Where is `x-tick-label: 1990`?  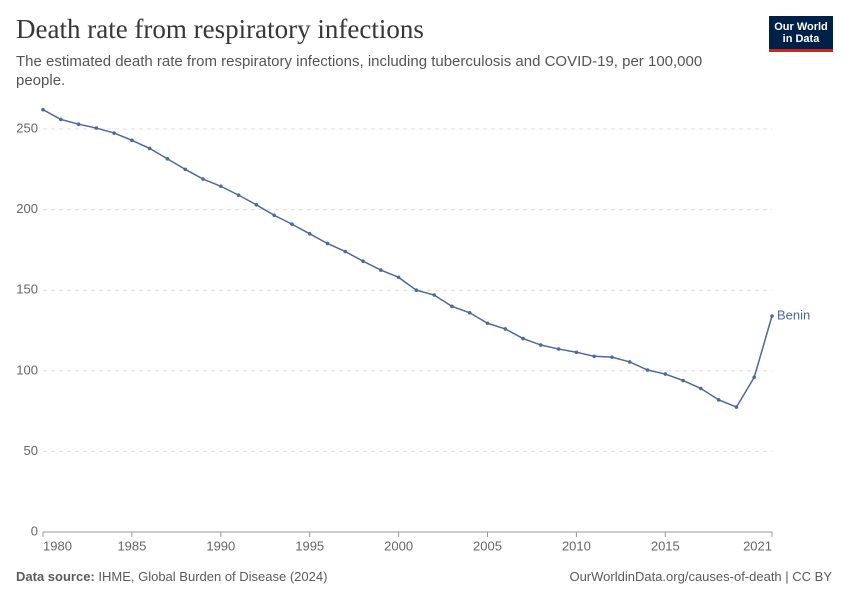 x-tick-label: 1990 is located at coordinates (220, 545).